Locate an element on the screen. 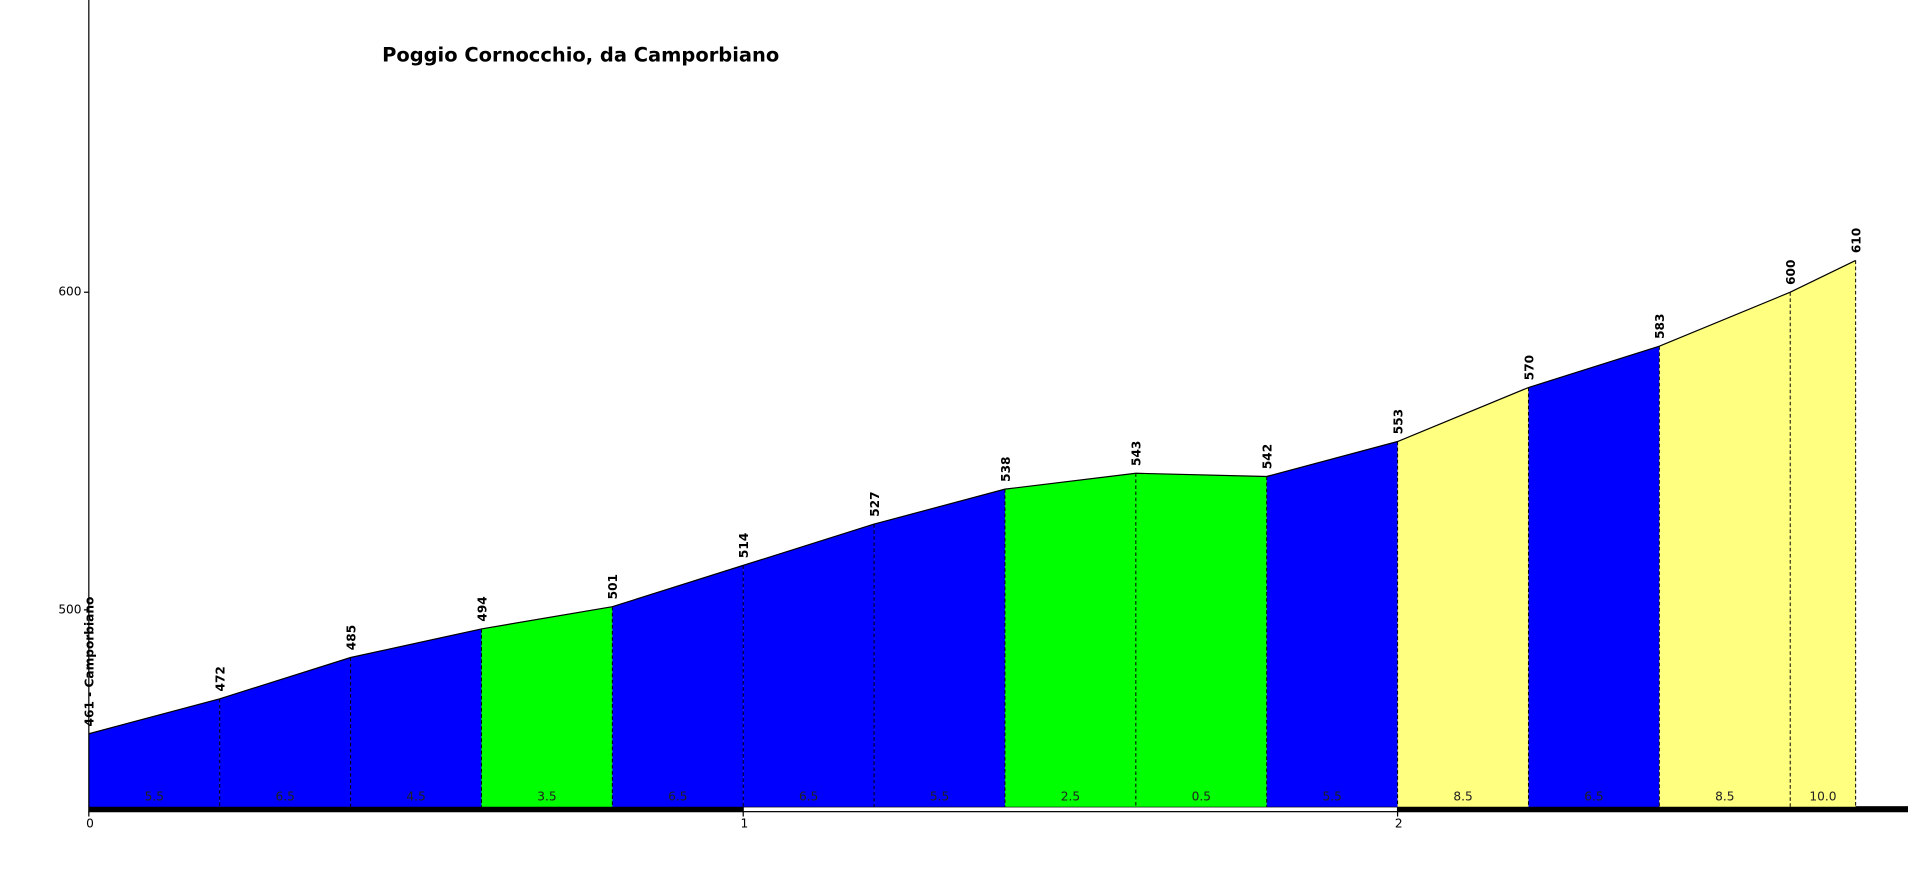 The width and height of the screenshot is (1908, 873). point-label: 527 is located at coordinates (875, 503).